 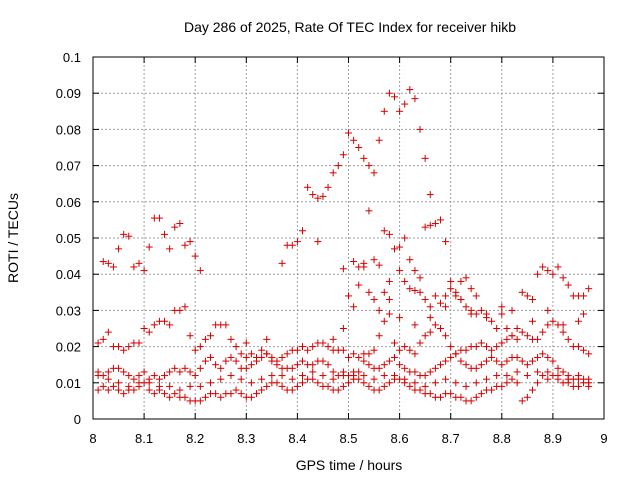 I want to click on y-tick-label: 0, so click(x=77, y=419).